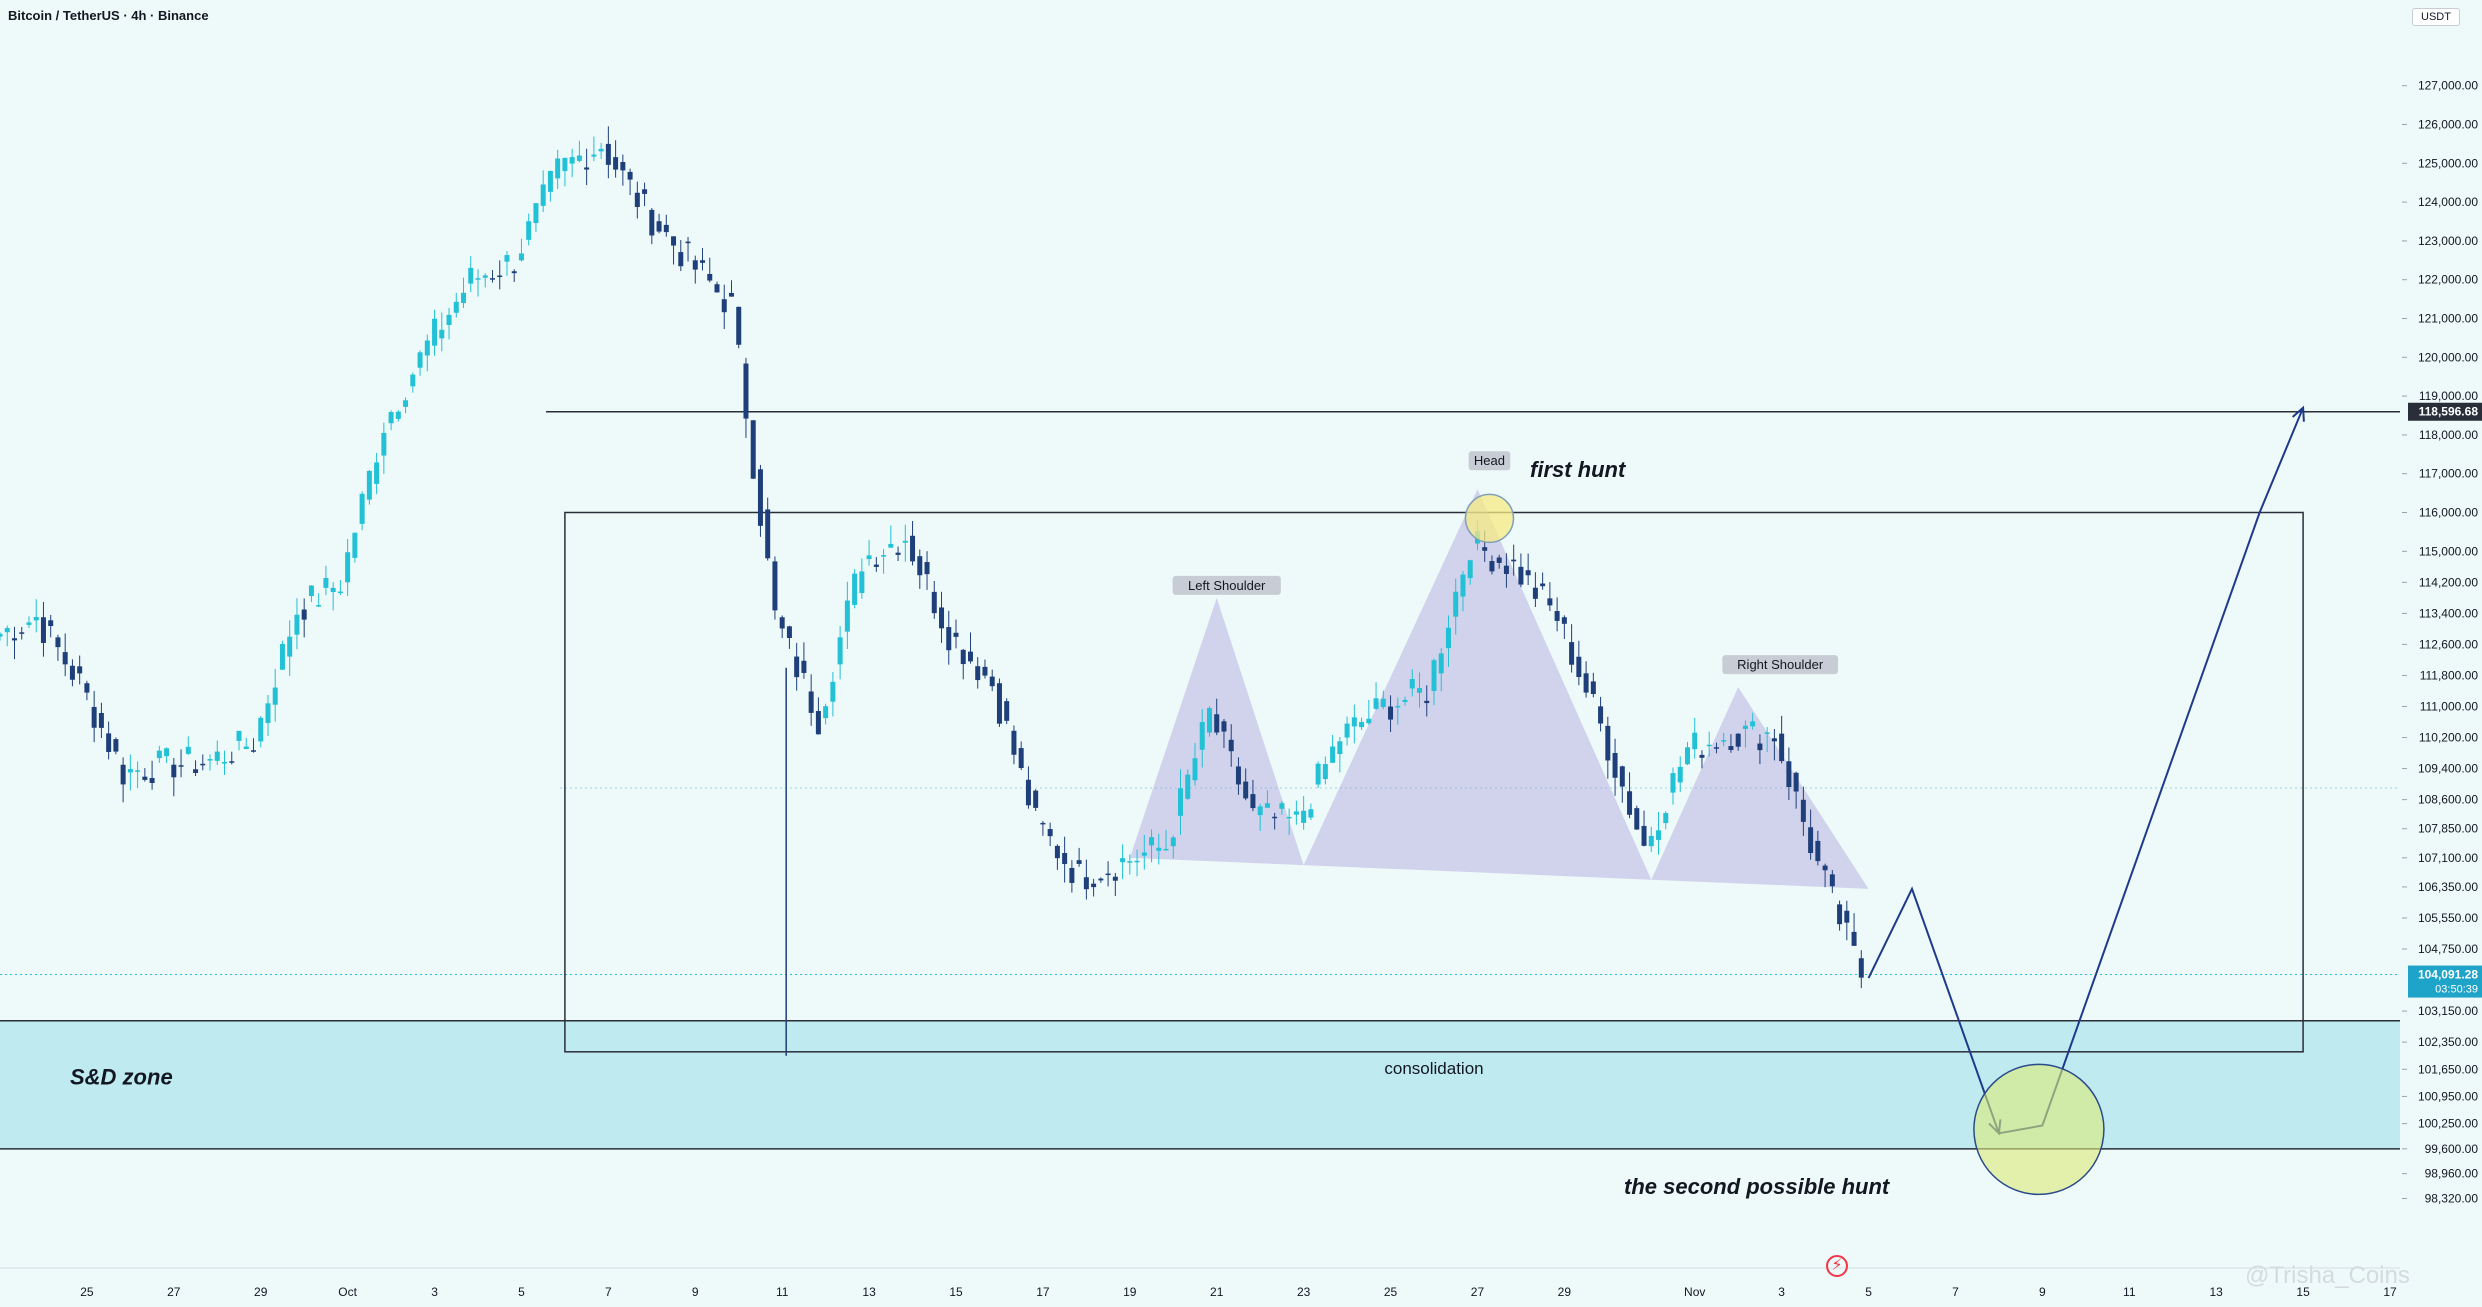  I want to click on head-label-text: Head, so click(1489, 460).